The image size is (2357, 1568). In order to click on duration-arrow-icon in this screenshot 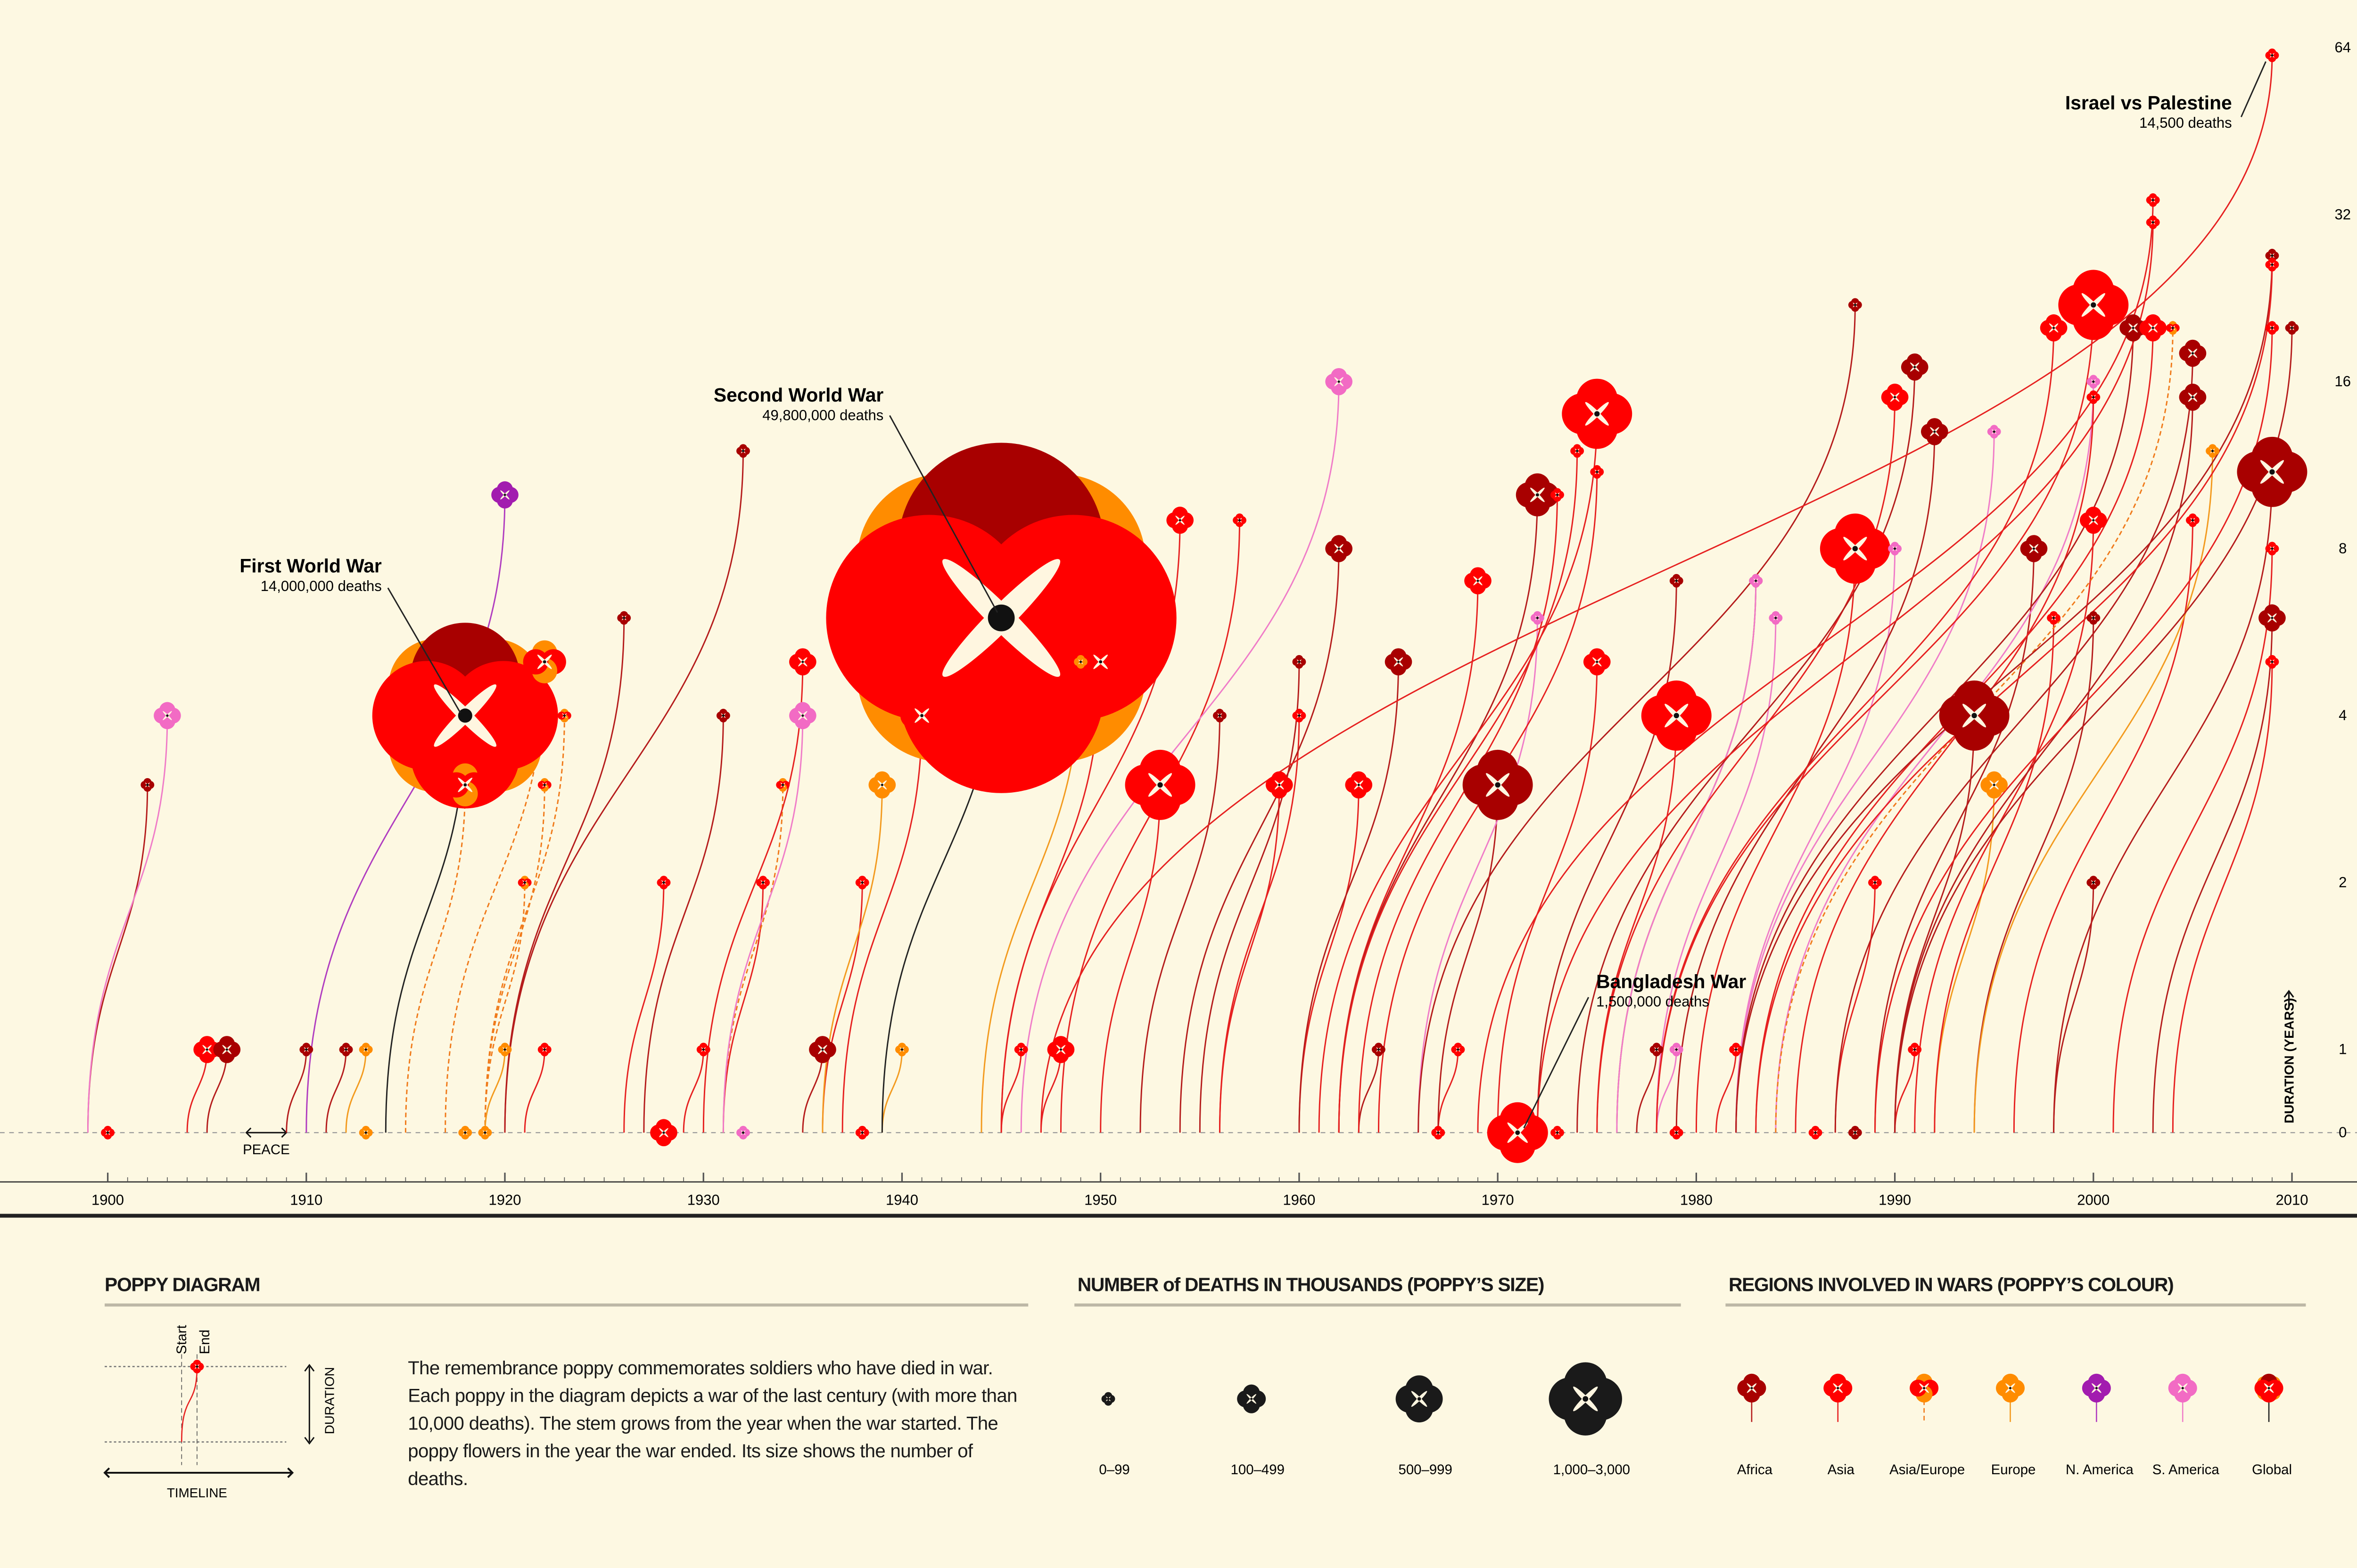, I will do `click(309, 1404)`.